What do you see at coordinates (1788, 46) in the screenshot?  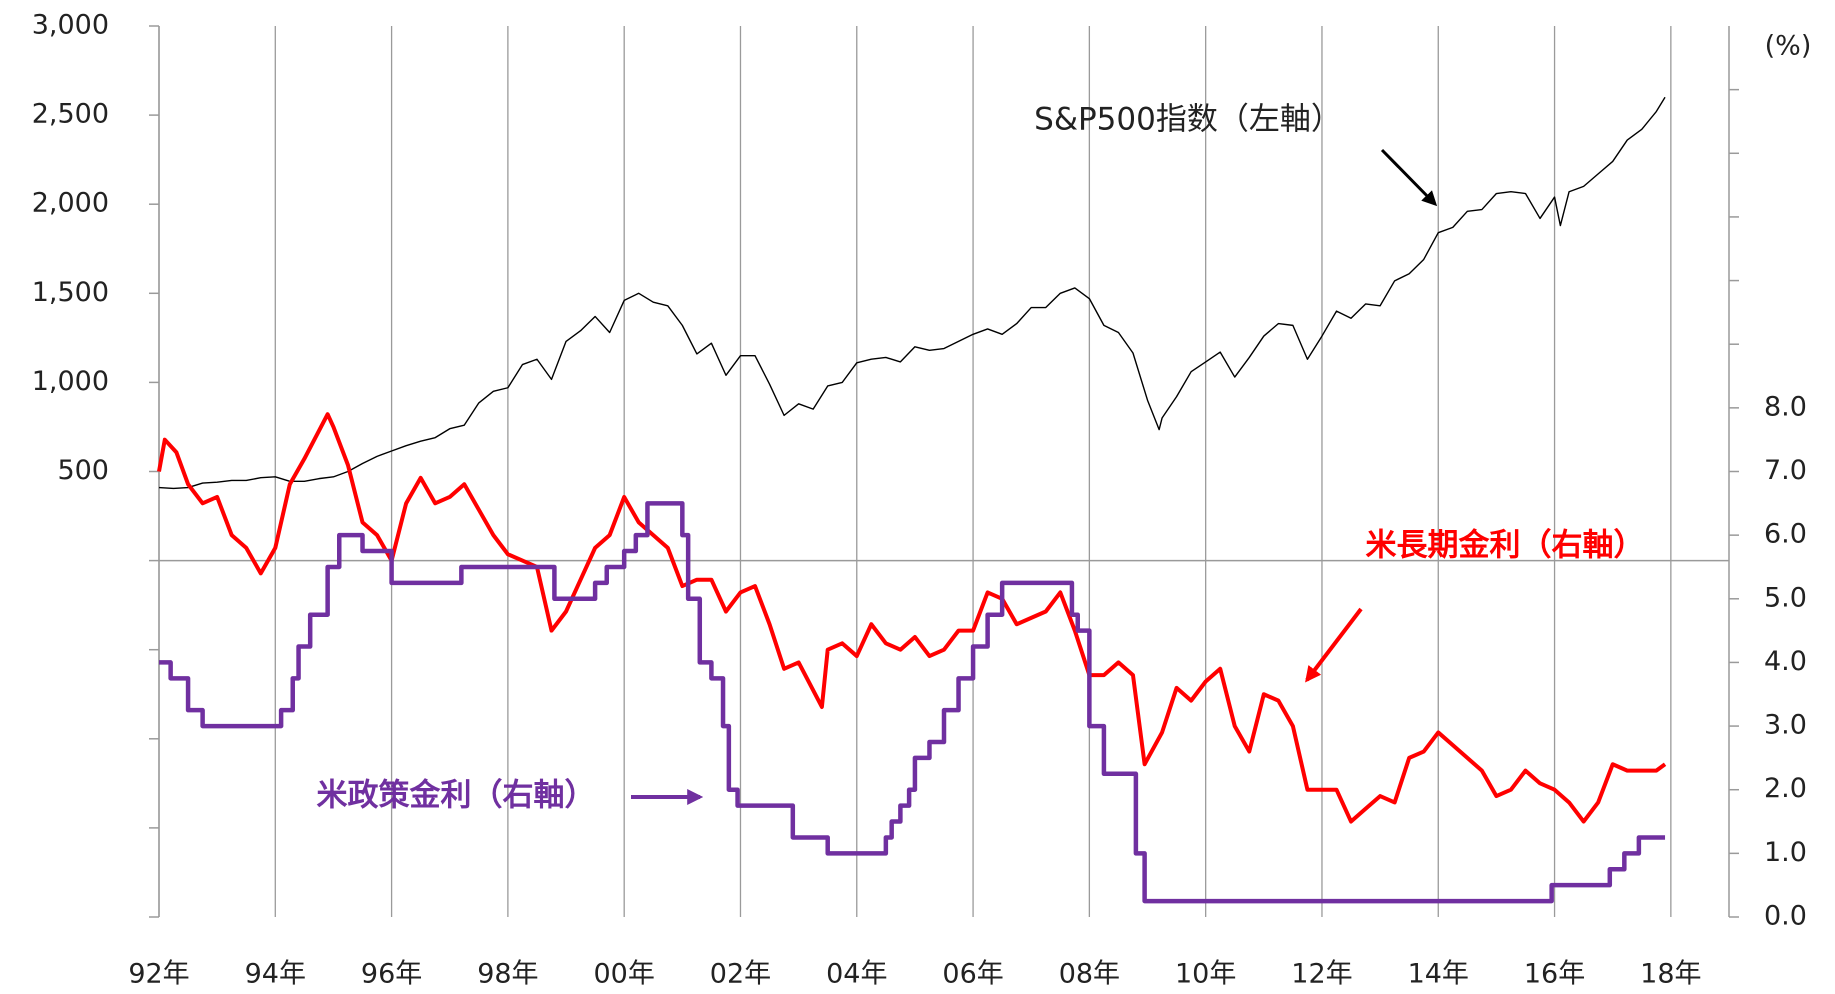 I see `y2-axis-label: (%)` at bounding box center [1788, 46].